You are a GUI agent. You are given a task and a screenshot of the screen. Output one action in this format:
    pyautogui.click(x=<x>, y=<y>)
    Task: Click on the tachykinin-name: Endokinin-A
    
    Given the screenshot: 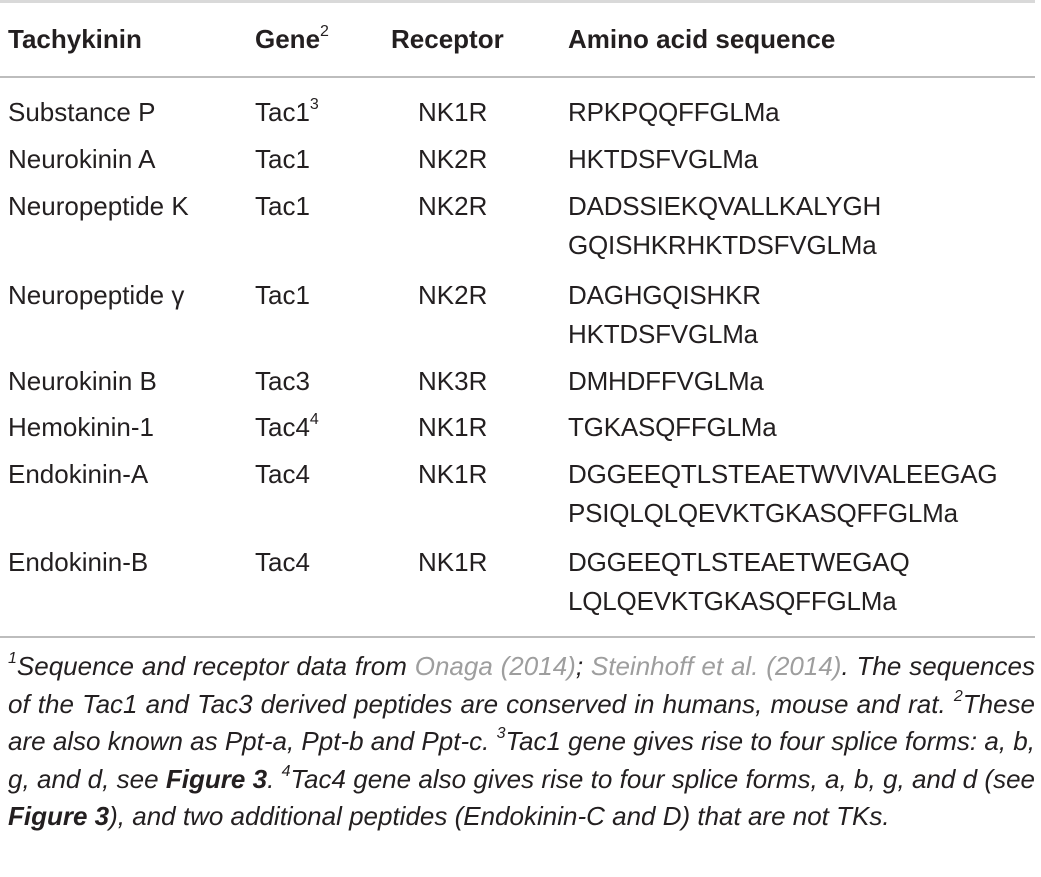 What is the action you would take?
    pyautogui.click(x=78, y=474)
    